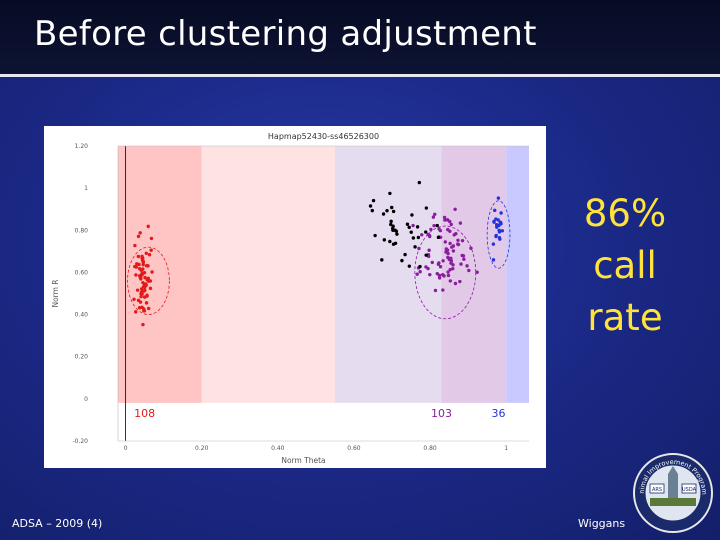 This screenshot has height=540, width=720. Describe the element at coordinates (202, 448) in the screenshot. I see `x-tick-label: 0.20` at that location.